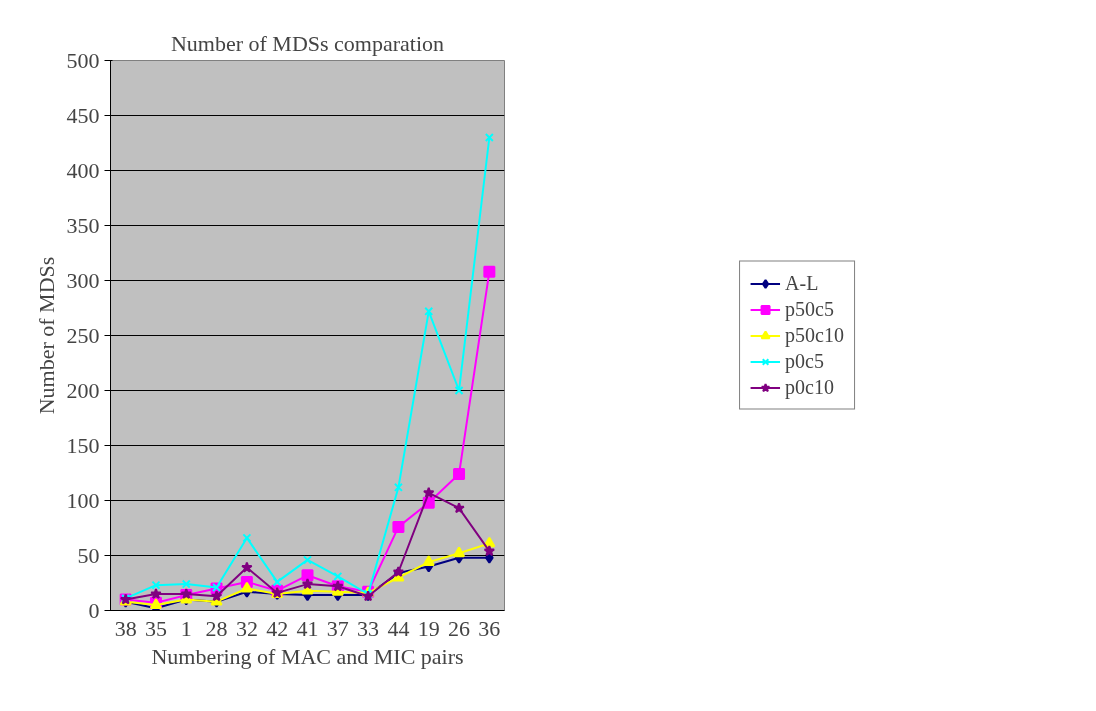 The width and height of the screenshot is (1096, 711). What do you see at coordinates (83, 500) in the screenshot?
I see `y-tick-label: 100` at bounding box center [83, 500].